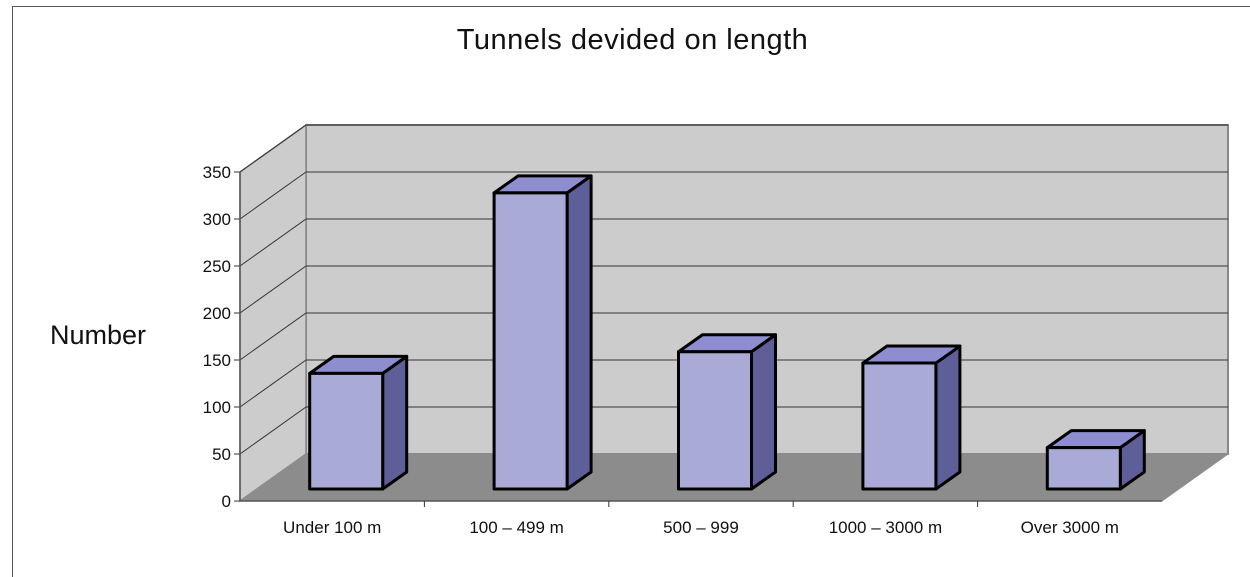  Describe the element at coordinates (217, 266) in the screenshot. I see `y-tick-label: 250` at that location.